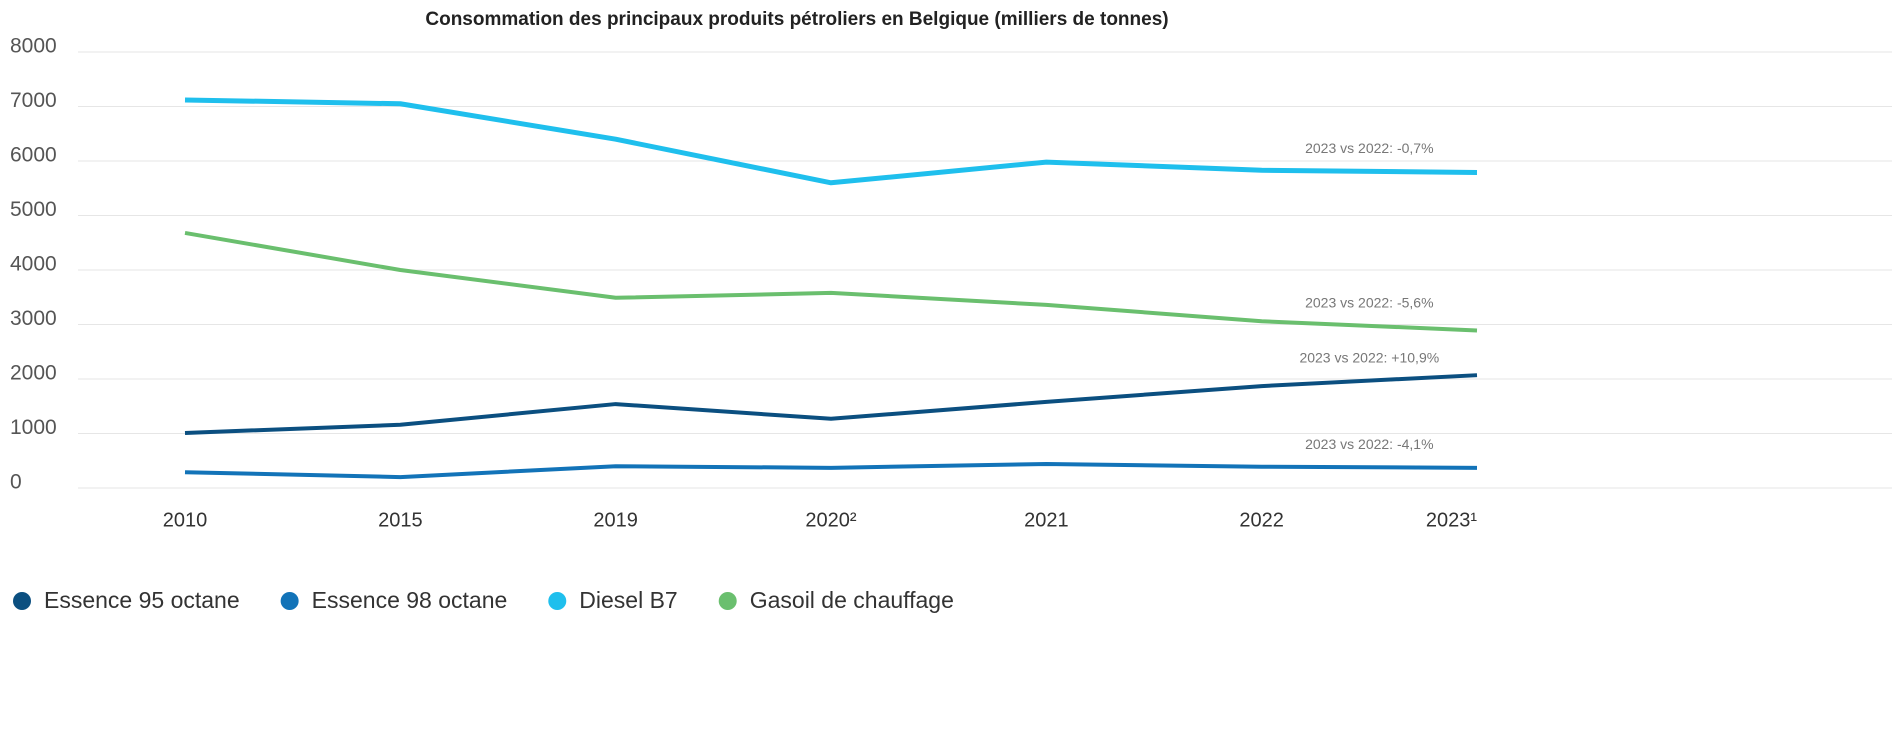 The height and width of the screenshot is (739, 1892). I want to click on y-tick-label: 6000, so click(33, 155).